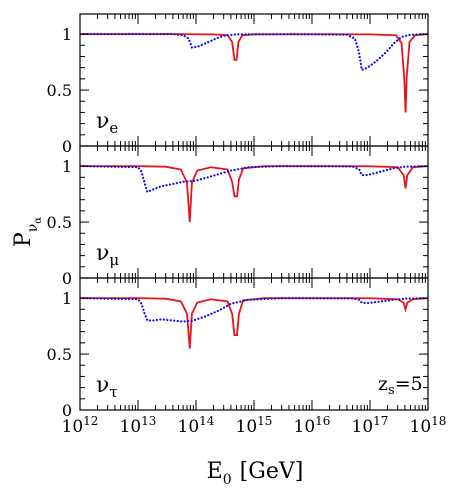  Describe the element at coordinates (255, 473) in the screenshot. I see `x-axis-label: E0 [GeV]` at that location.